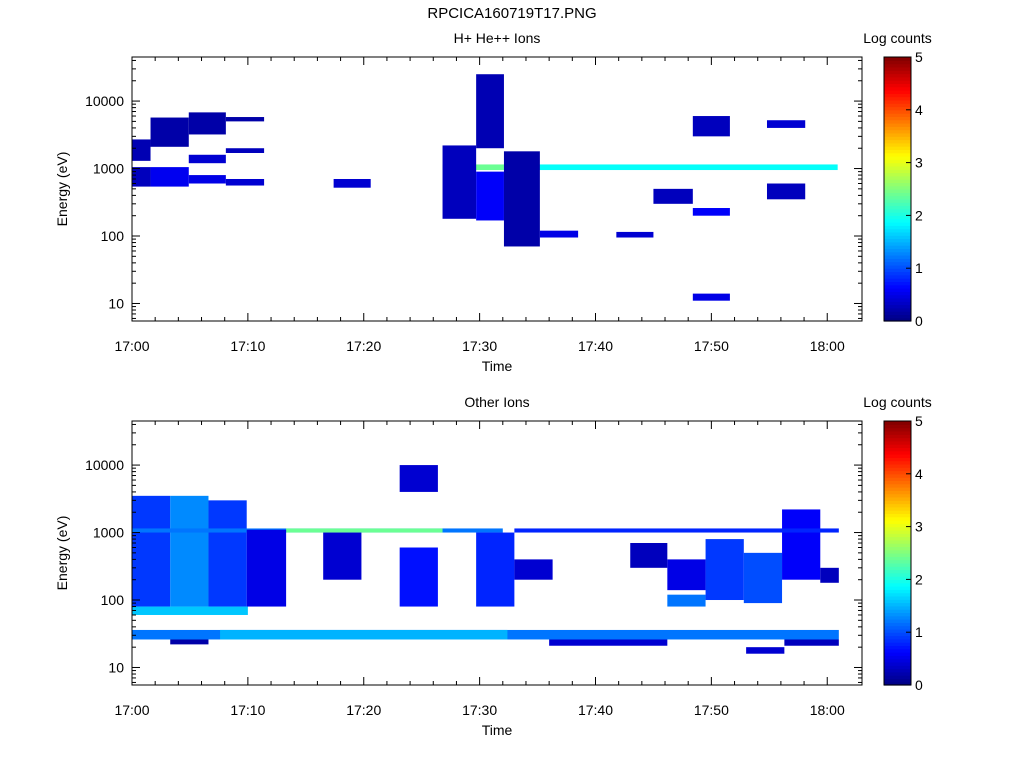 Image resolution: width=1024 pixels, height=768 pixels. Describe the element at coordinates (595, 346) in the screenshot. I see `x-tick-label: 17:40` at that location.